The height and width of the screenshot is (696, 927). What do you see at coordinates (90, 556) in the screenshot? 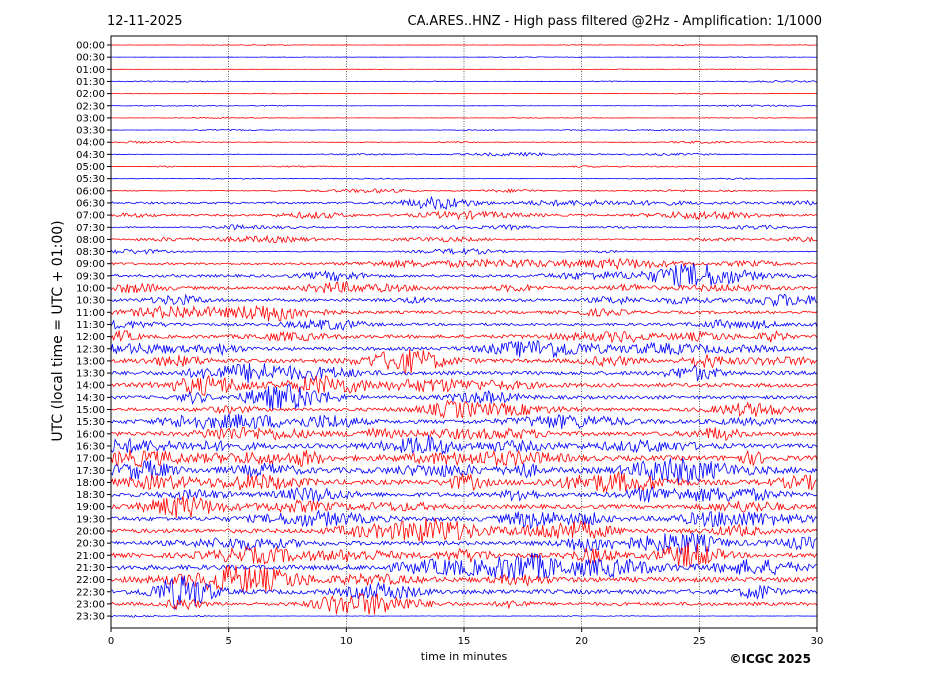
I see `y-tick-label: 21:00` at bounding box center [90, 556].